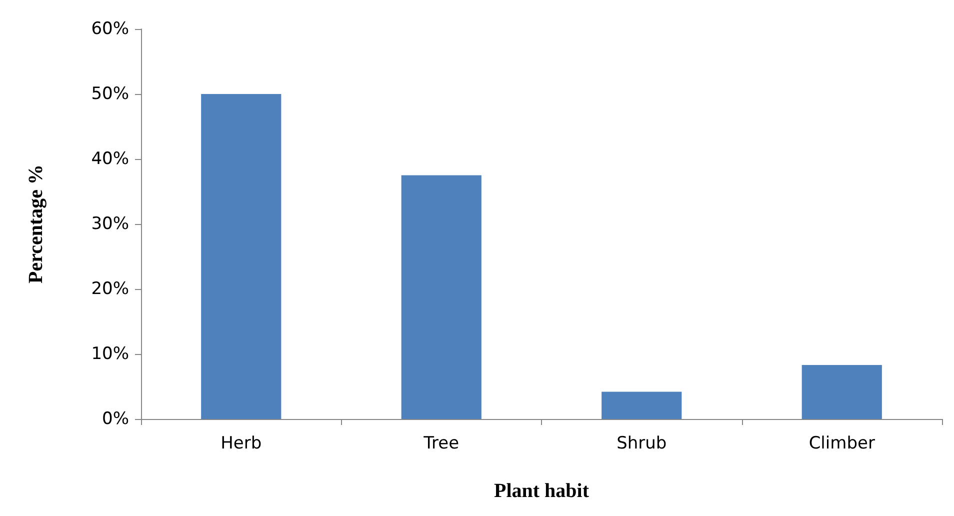 The image size is (954, 516). What do you see at coordinates (641, 444) in the screenshot?
I see `x-tick-label: Shrub` at bounding box center [641, 444].